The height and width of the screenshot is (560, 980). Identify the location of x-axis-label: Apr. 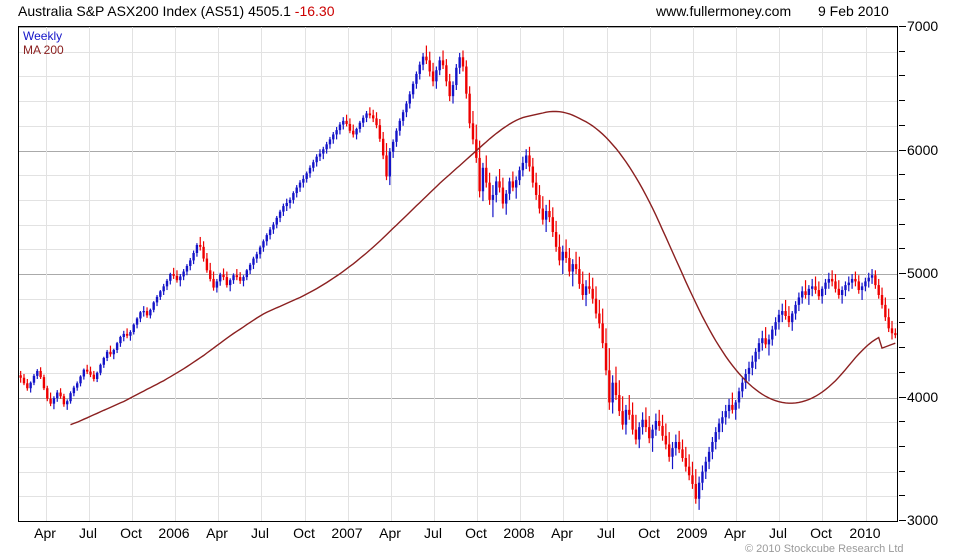
(735, 533).